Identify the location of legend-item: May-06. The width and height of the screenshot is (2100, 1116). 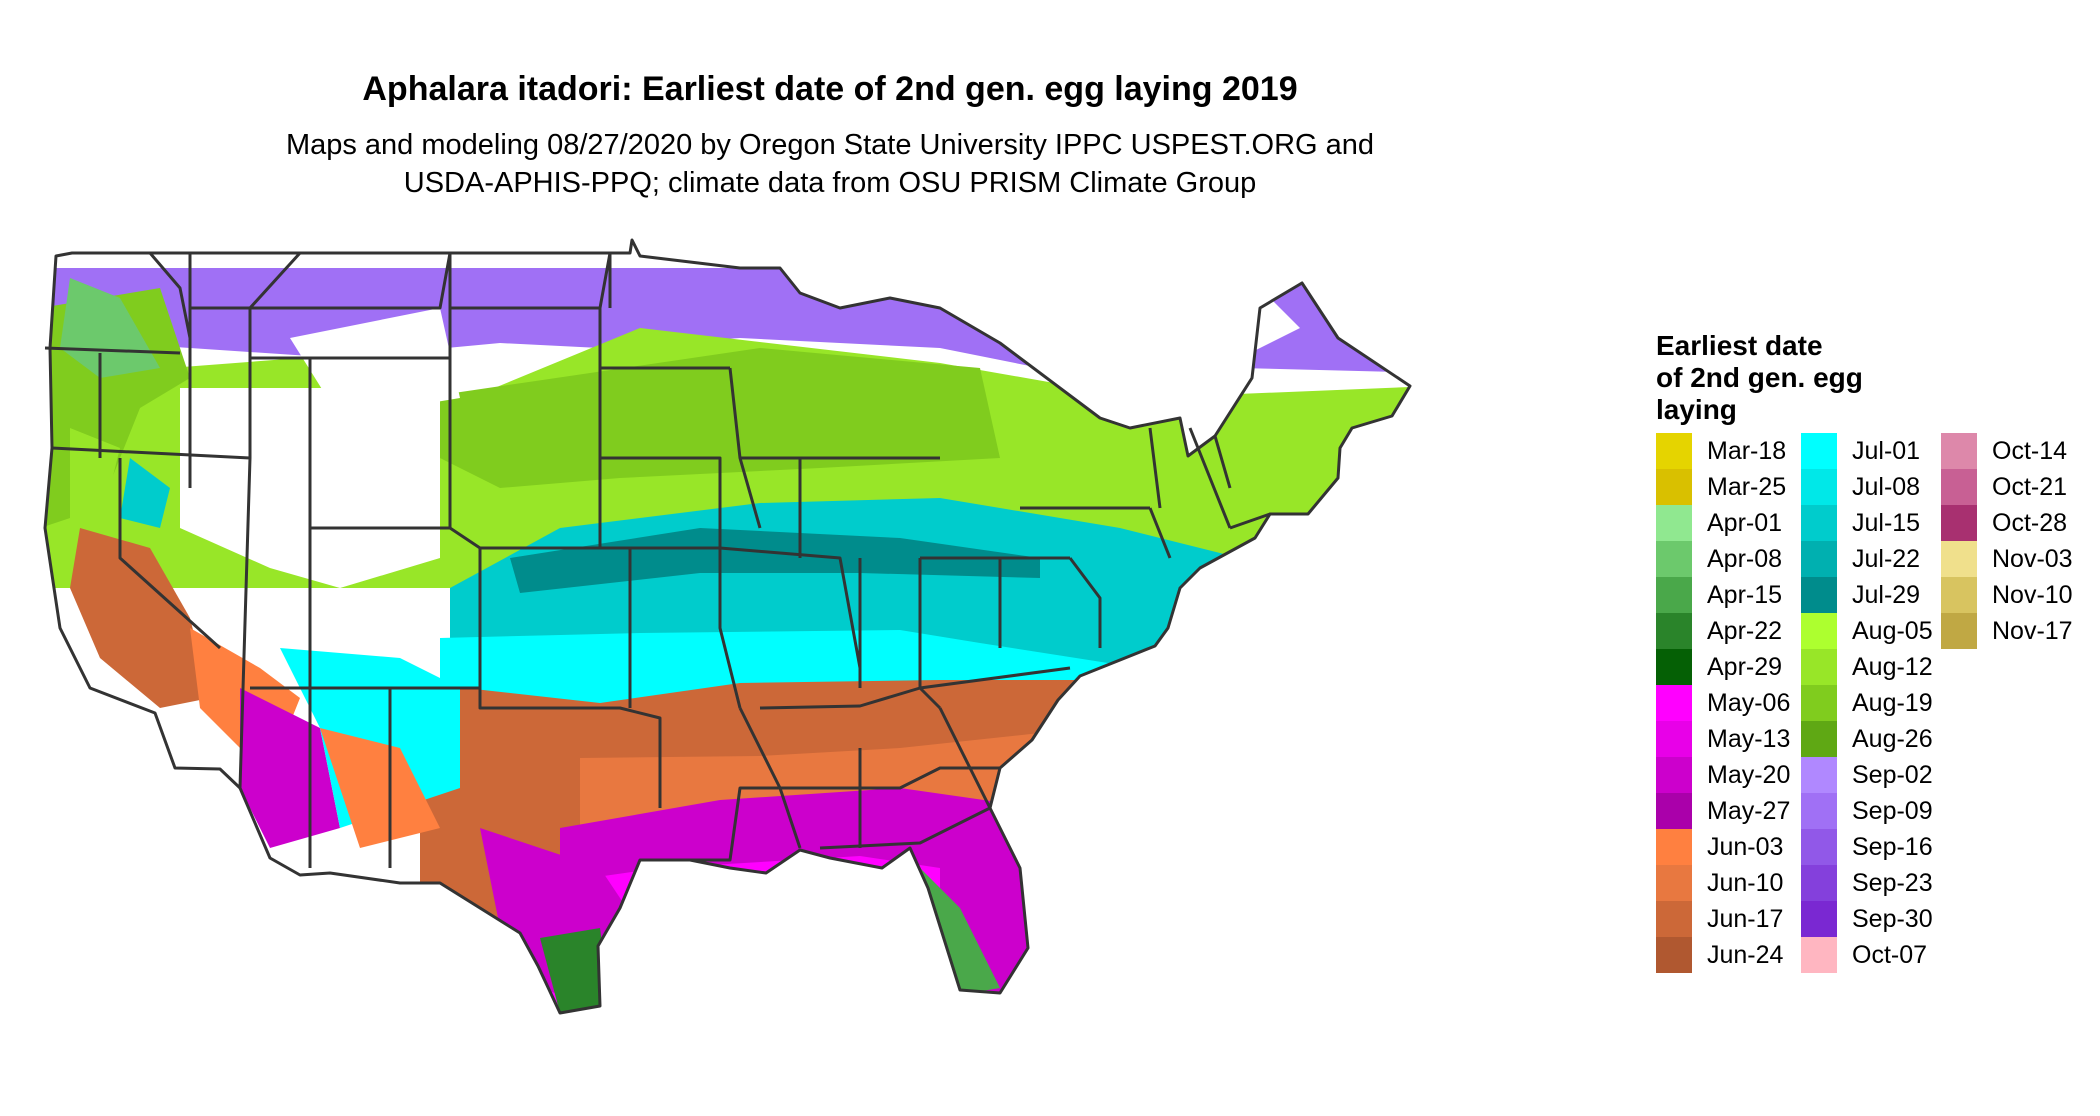
(1723, 703).